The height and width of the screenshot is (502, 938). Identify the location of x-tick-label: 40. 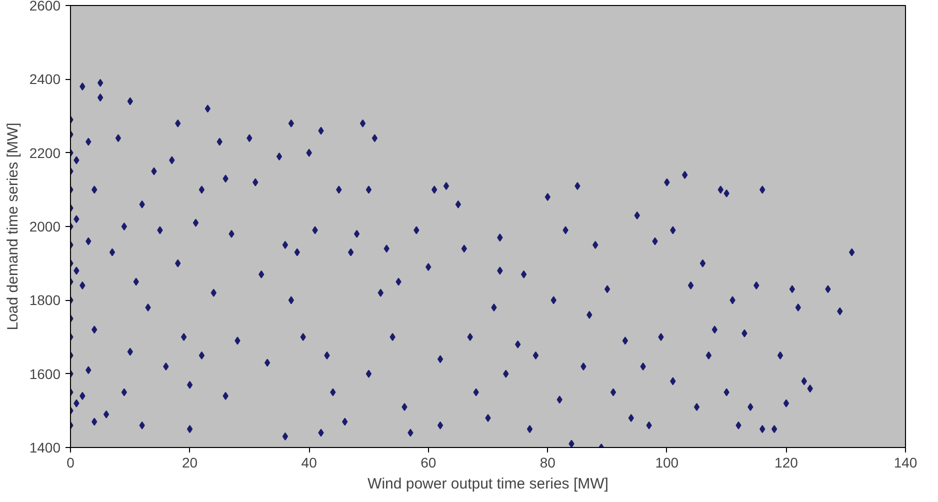
(309, 462).